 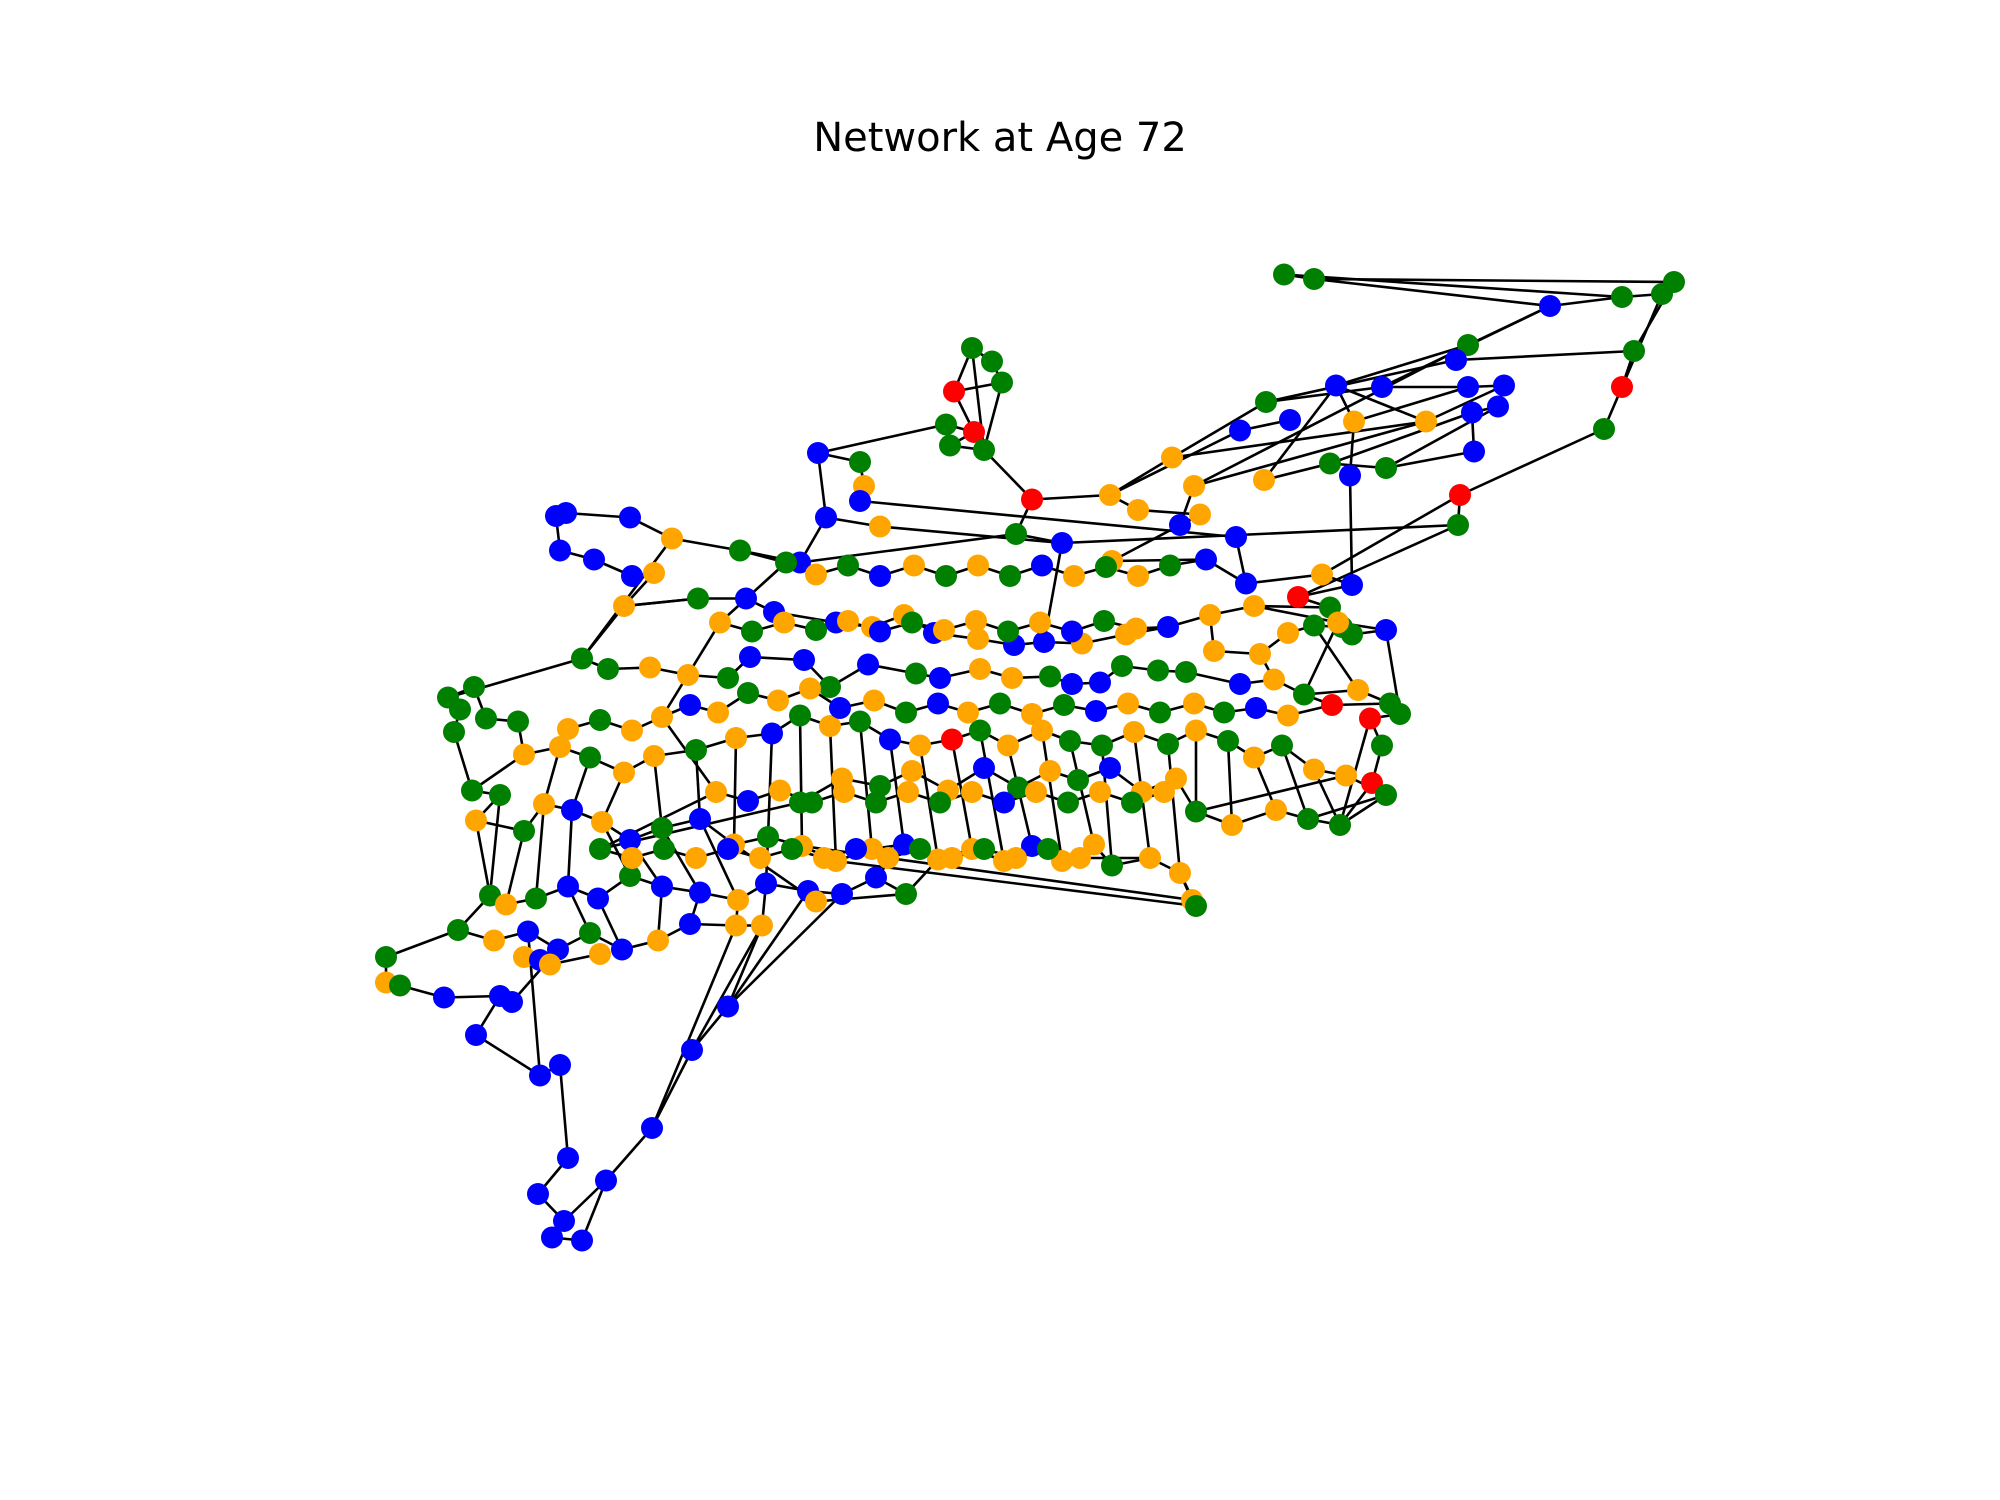 I want to click on graph-node-red, so click(x=1032, y=499).